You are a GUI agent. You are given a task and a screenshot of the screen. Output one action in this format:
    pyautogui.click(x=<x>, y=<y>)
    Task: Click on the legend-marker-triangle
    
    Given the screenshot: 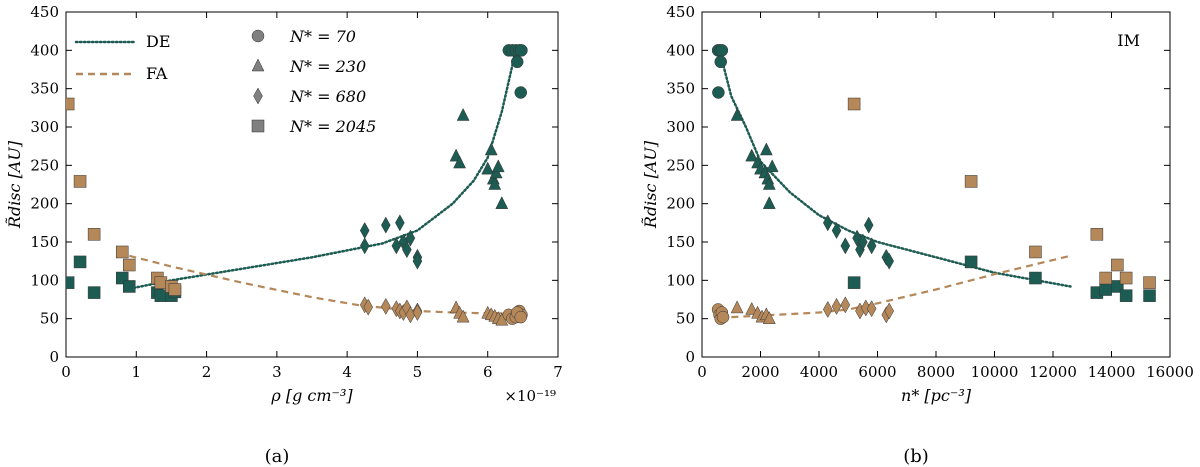 What is the action you would take?
    pyautogui.click(x=258, y=65)
    